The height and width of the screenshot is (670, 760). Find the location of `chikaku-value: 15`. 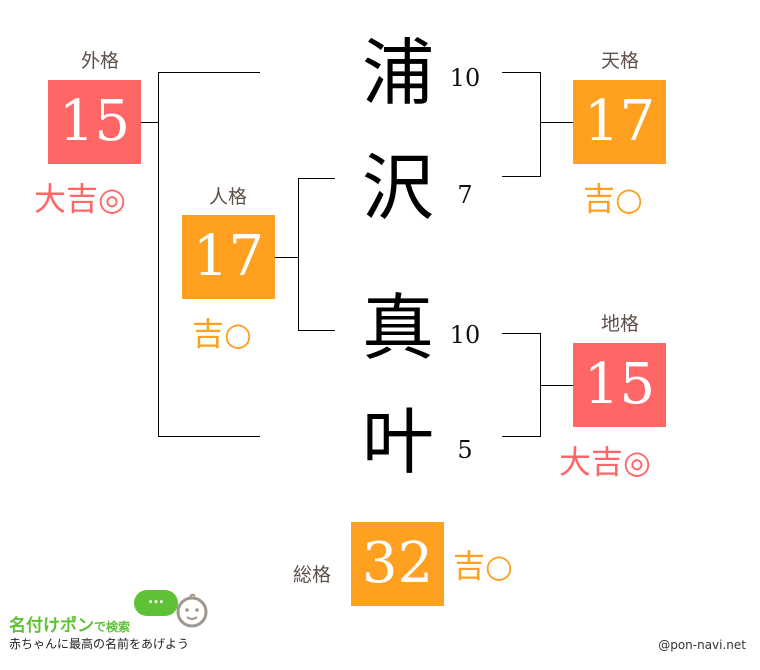

chikaku-value: 15 is located at coordinates (619, 385).